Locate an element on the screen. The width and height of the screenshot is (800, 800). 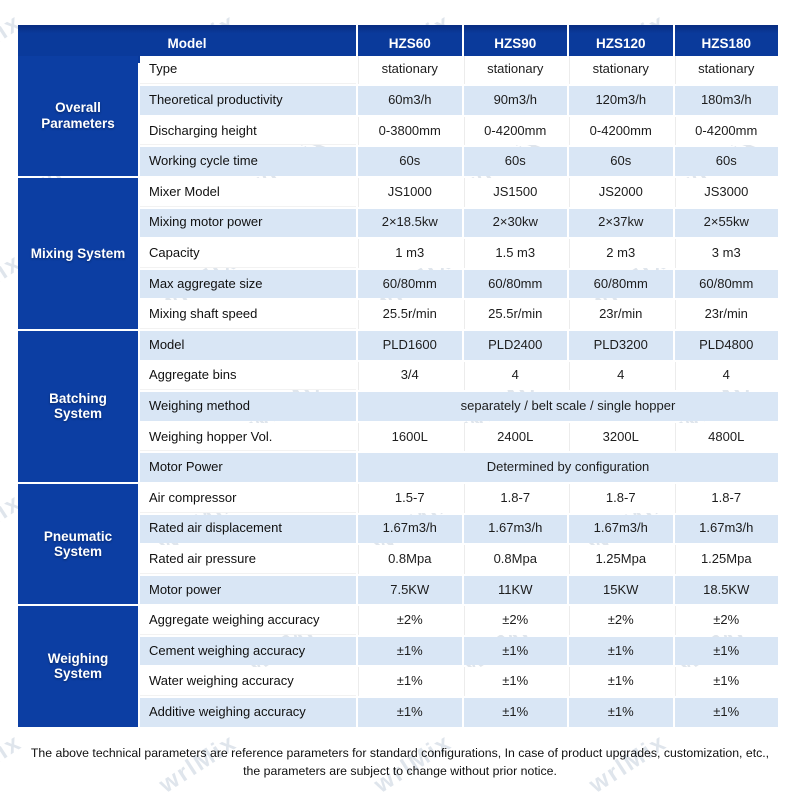
param-label: Mixing shaft speed is located at coordinates (248, 314).